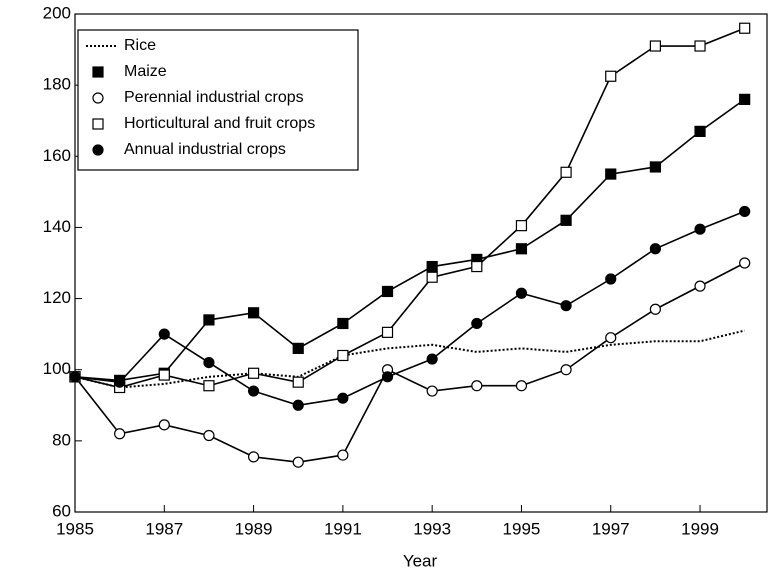 The height and width of the screenshot is (574, 768). I want to click on y-tick-label: 140, so click(57, 226).